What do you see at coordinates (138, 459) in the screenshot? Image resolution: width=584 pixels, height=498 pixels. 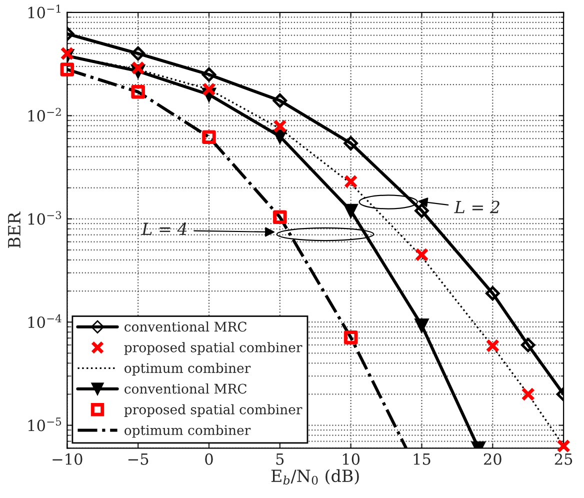 I see `x-tick-label: −5` at bounding box center [138, 459].